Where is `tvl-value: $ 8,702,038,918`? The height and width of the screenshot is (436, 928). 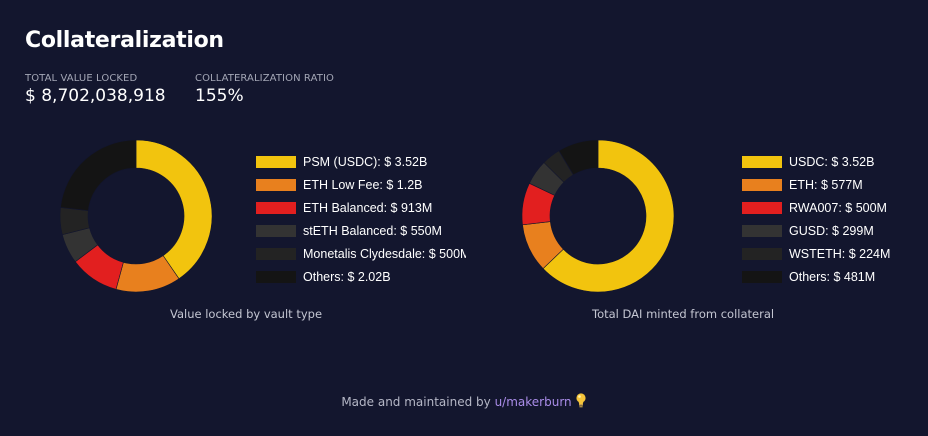
tvl-value: $ 8,702,038,918 is located at coordinates (95, 96).